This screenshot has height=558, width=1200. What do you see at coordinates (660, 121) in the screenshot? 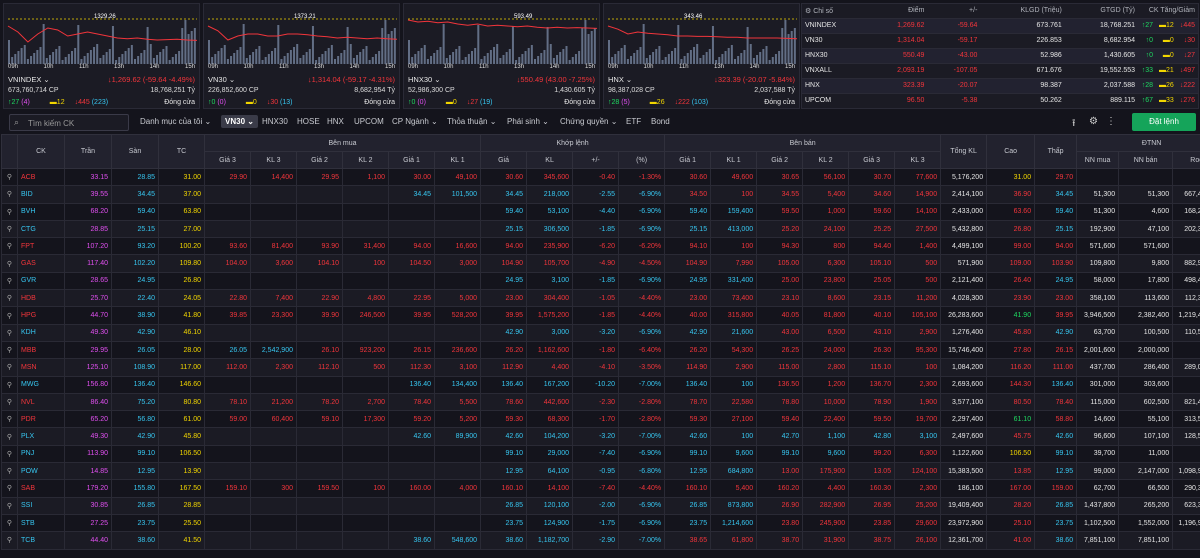
I see `tab-bond: Bond` at bounding box center [660, 121].